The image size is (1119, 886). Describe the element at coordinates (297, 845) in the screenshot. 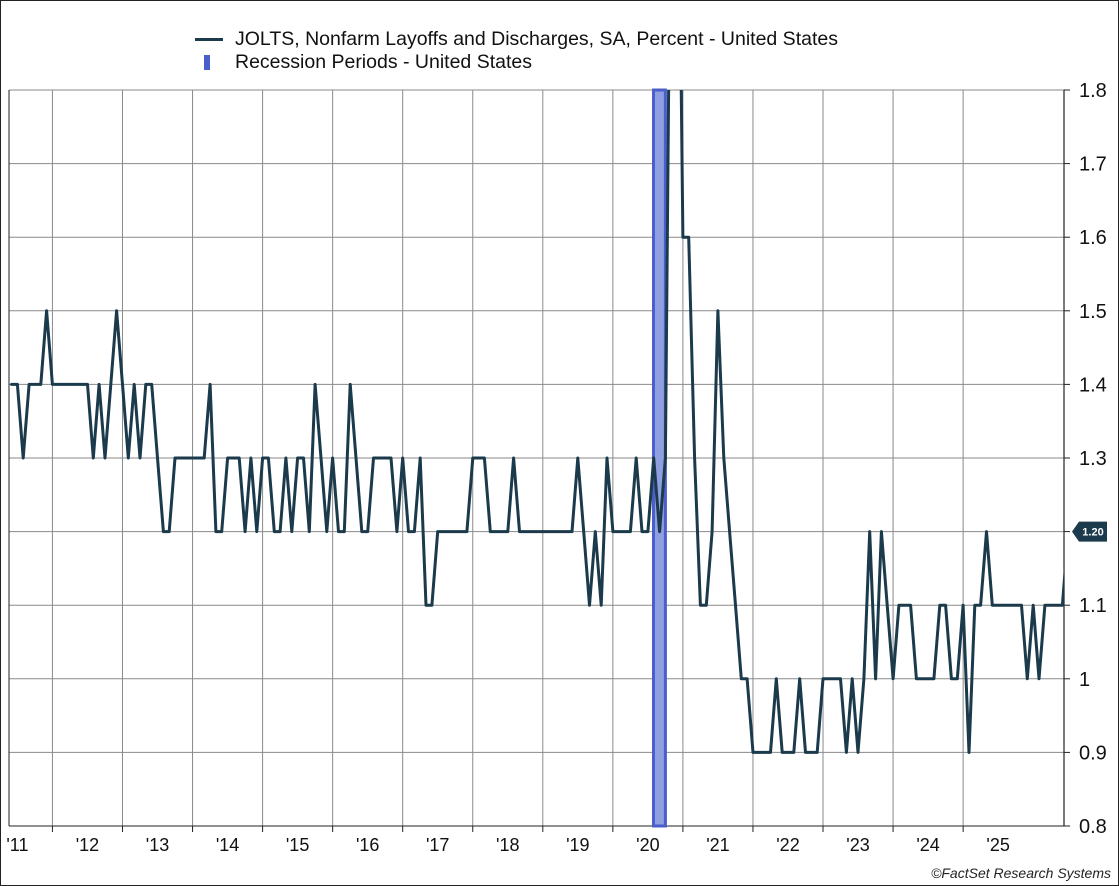

I see `x-tick-label: '15` at that location.